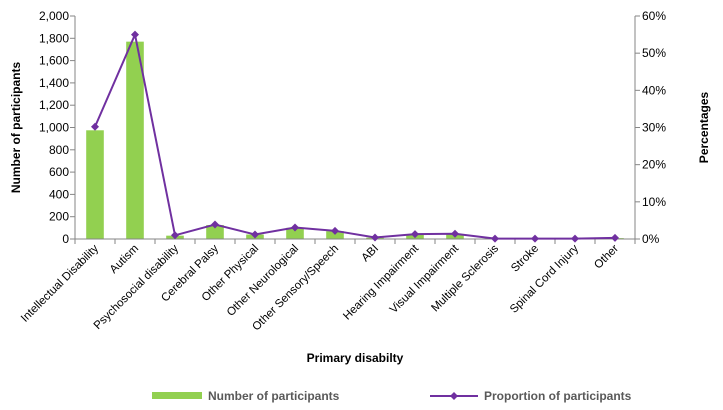  Describe the element at coordinates (54, 16) in the screenshot. I see `y-tick-label: 2,000` at that location.